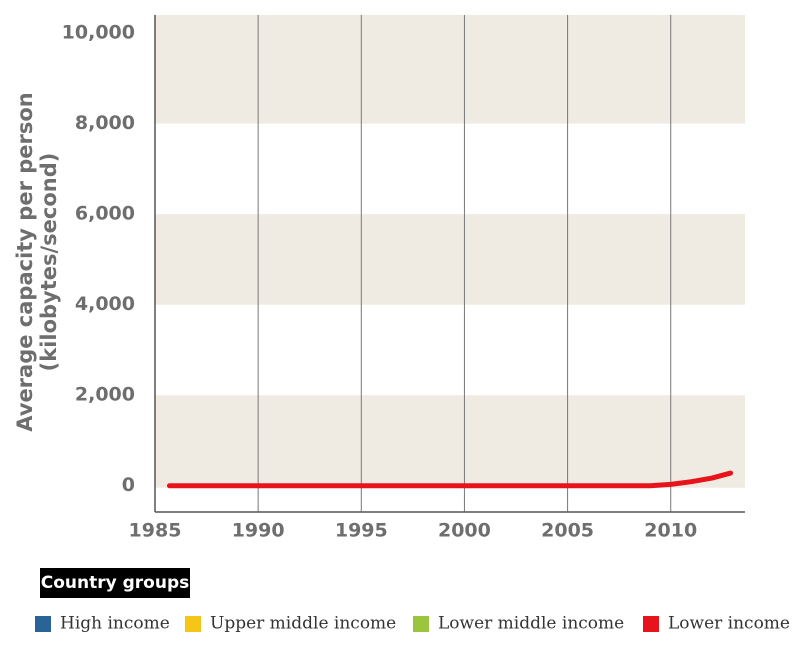  What do you see at coordinates (115, 624) in the screenshot?
I see `legend-label: High income` at bounding box center [115, 624].